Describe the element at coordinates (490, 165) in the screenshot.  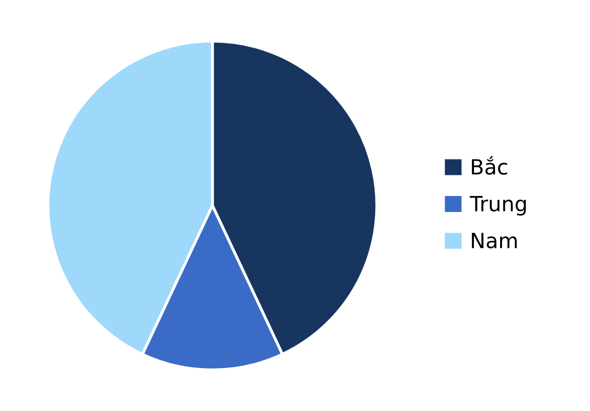
I see `legend-label: Bắc` at that location.